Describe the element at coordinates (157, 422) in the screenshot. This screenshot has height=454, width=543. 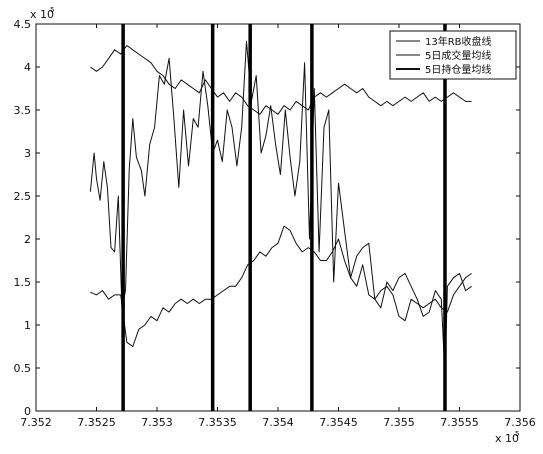
I see `x-tick-label: 7.353` at that location.